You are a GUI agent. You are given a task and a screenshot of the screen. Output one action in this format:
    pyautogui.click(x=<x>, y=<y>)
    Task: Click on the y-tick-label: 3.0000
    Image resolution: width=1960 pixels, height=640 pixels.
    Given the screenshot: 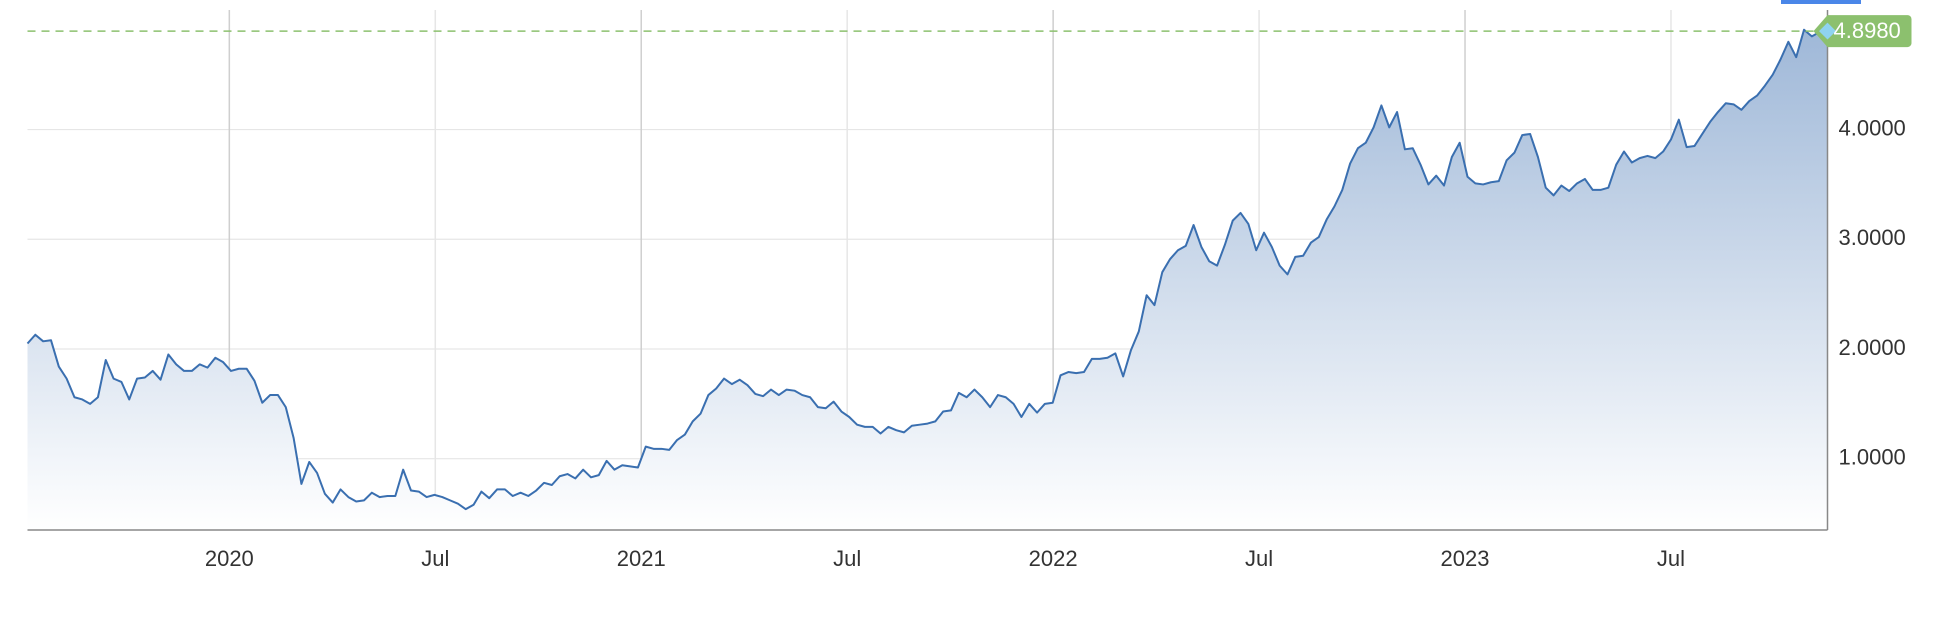 What is the action you would take?
    pyautogui.click(x=1872, y=237)
    